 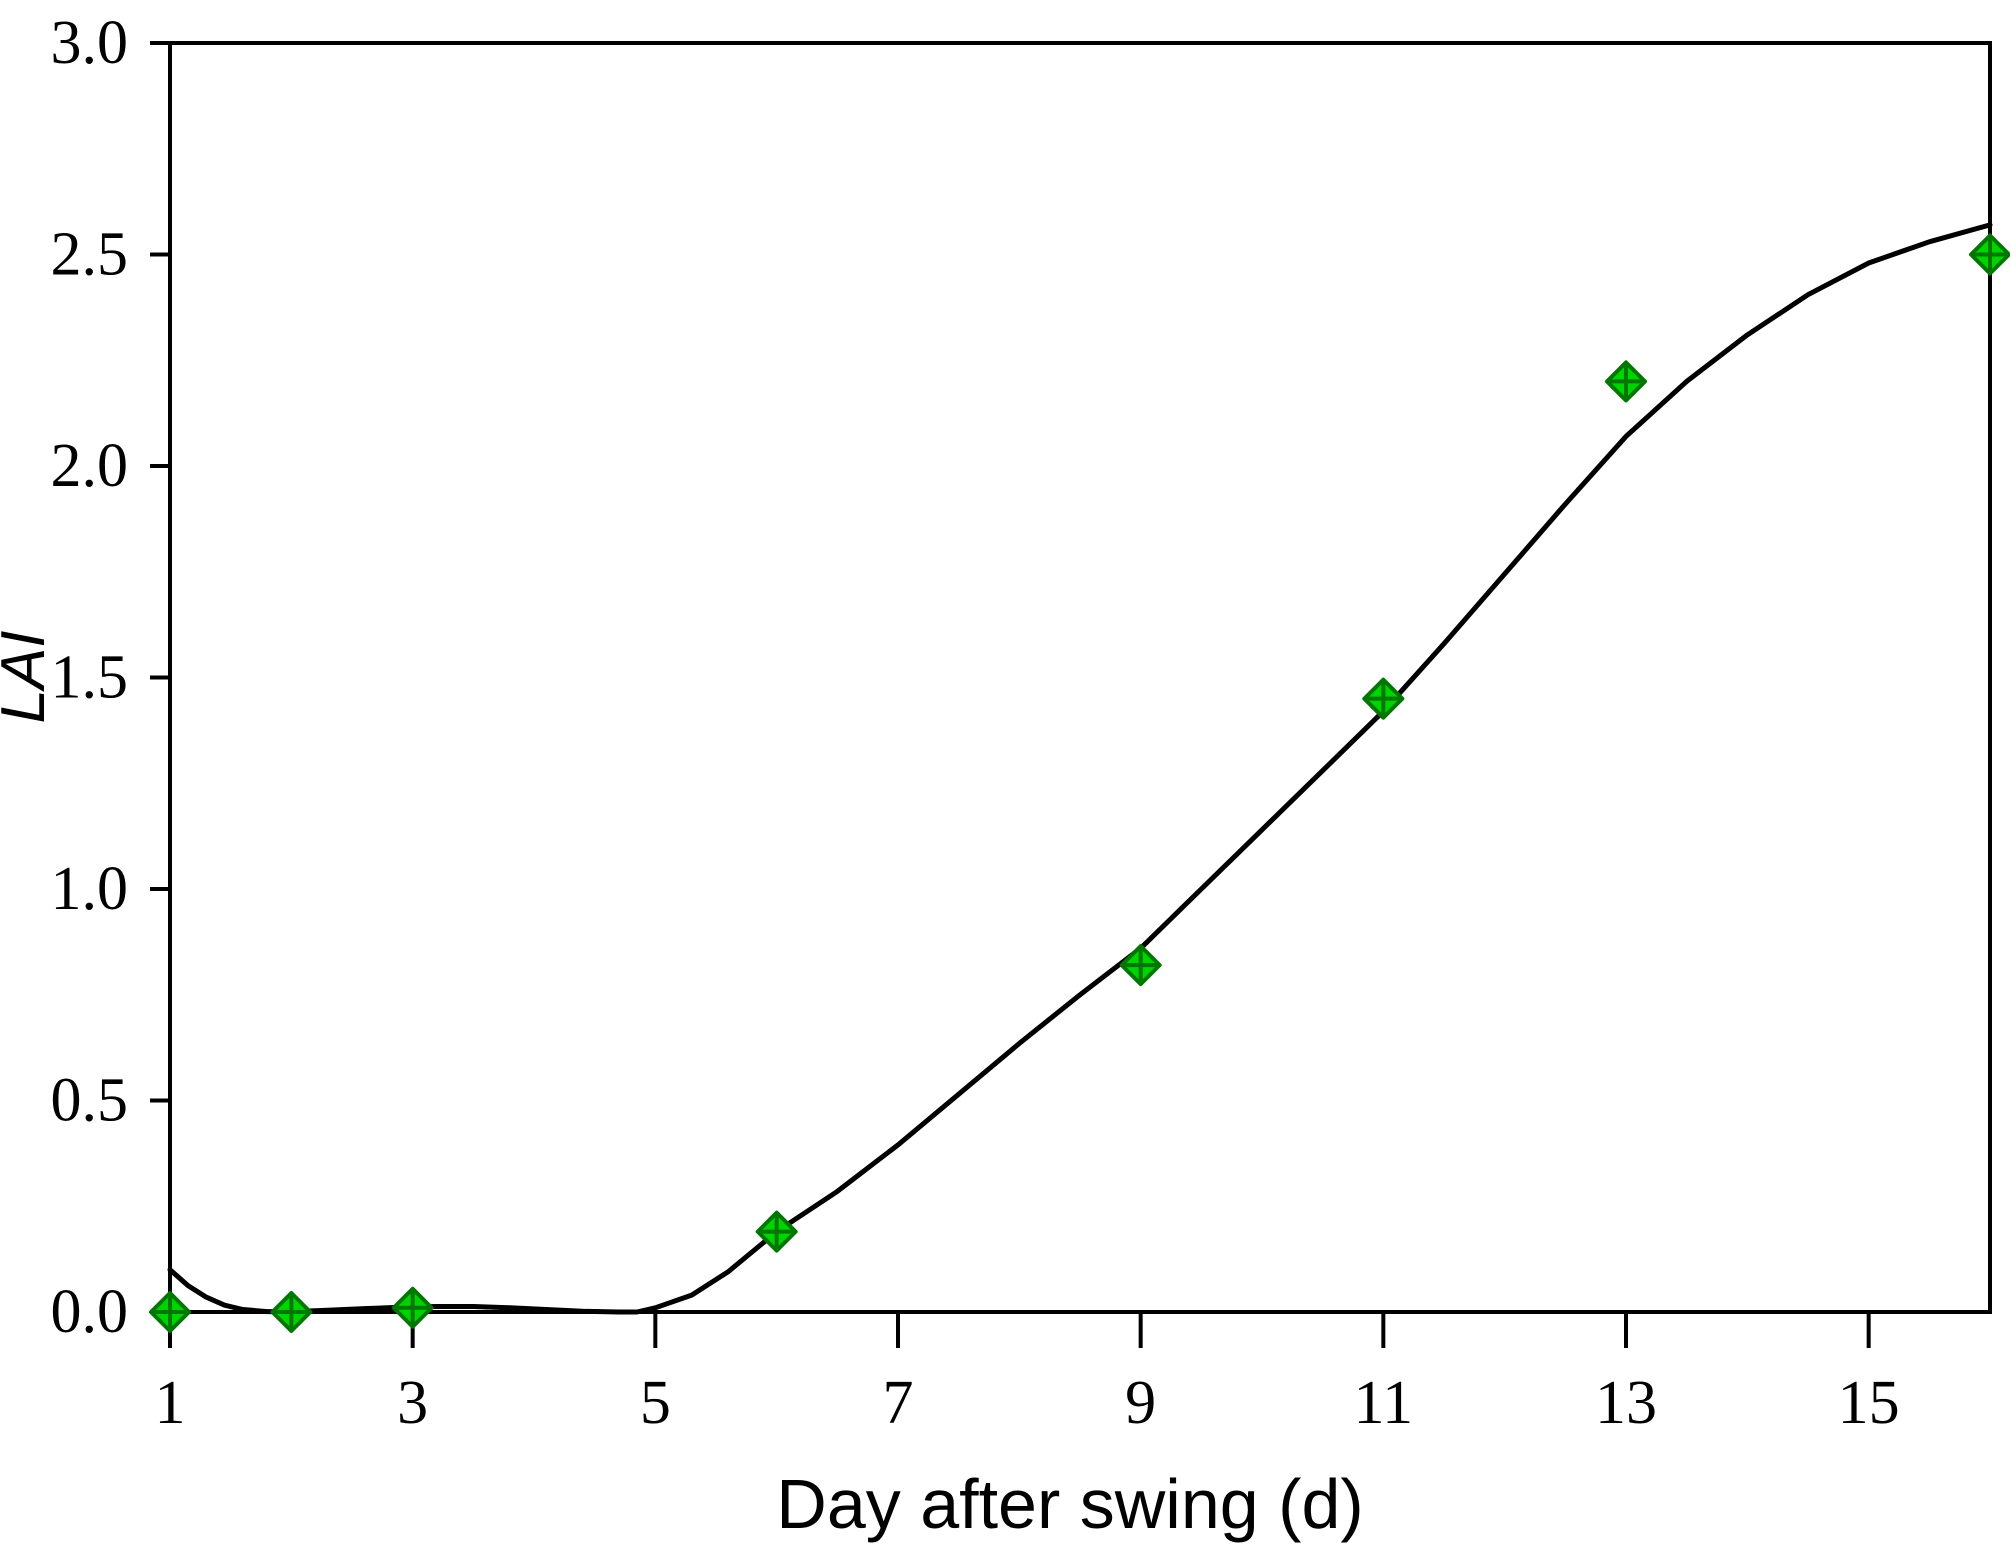 What do you see at coordinates (898, 1403) in the screenshot?
I see `x-tick-label: 7` at bounding box center [898, 1403].